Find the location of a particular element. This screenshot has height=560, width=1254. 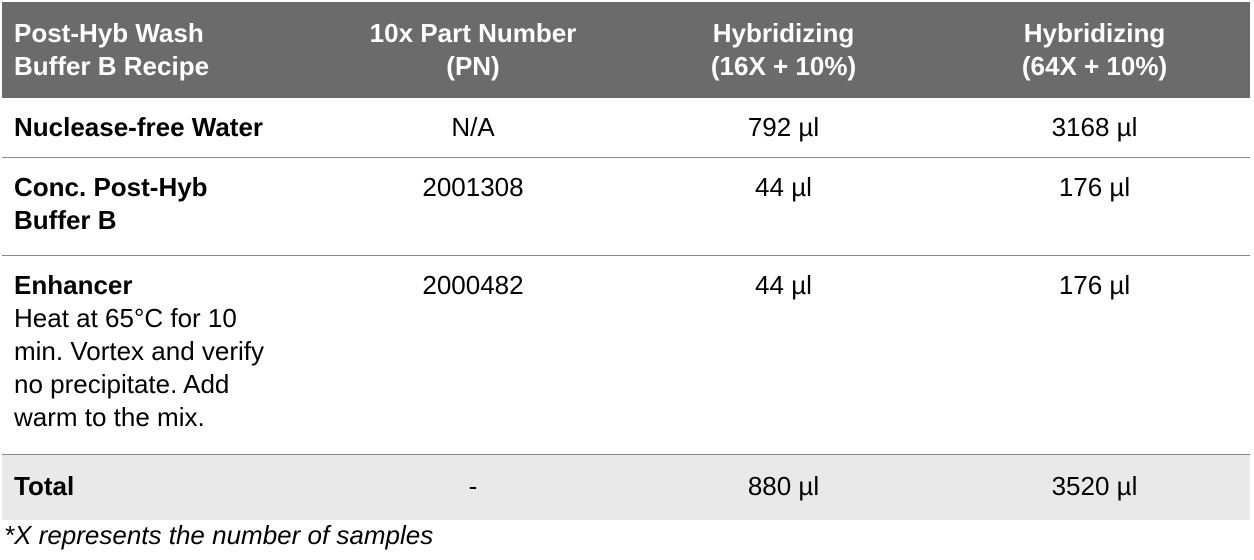

row-pn-cell: N/A is located at coordinates (473, 128).